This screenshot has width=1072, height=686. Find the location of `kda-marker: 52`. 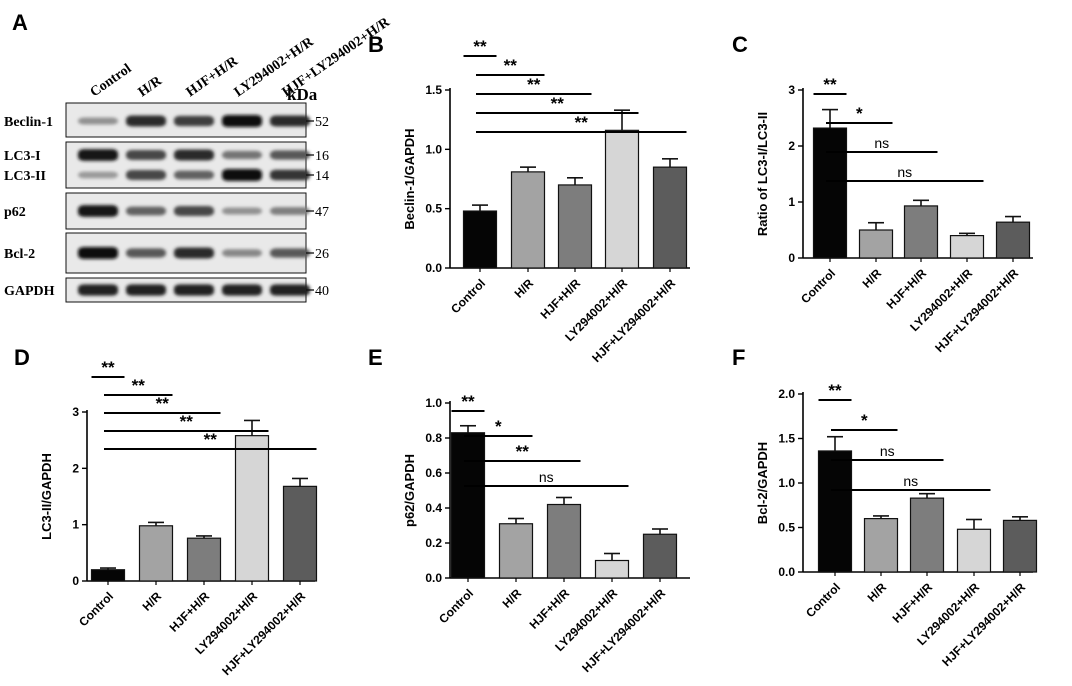

kda-marker: 52 is located at coordinates (322, 122).